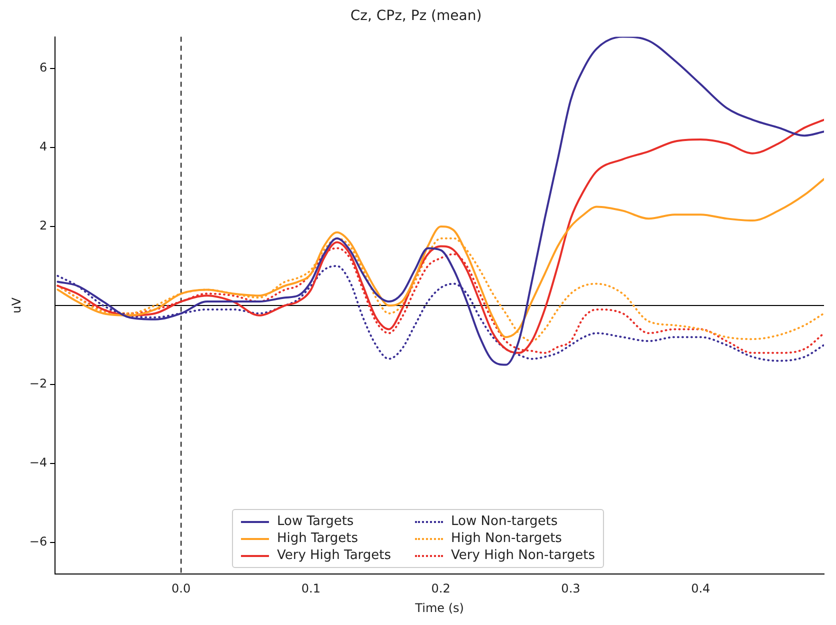 The image size is (836, 625). Describe the element at coordinates (43, 67) in the screenshot. I see `y-tick-label: 6` at that location.